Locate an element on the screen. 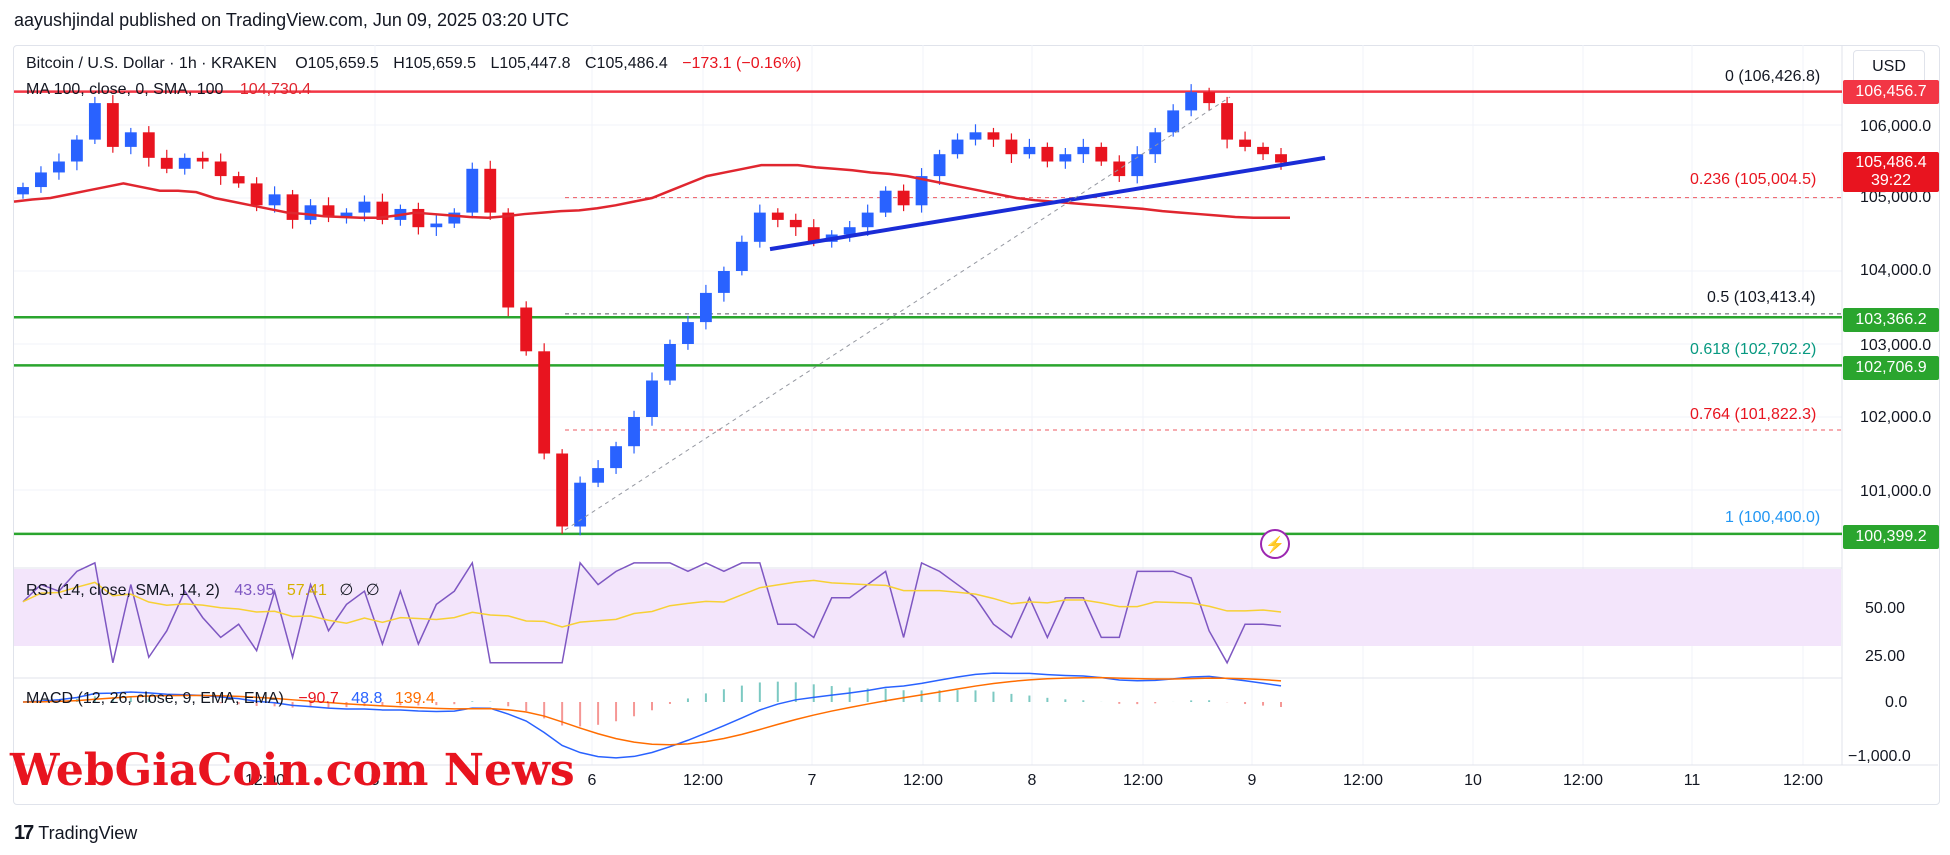  price-tick: 106,000.0 is located at coordinates (1896, 126).